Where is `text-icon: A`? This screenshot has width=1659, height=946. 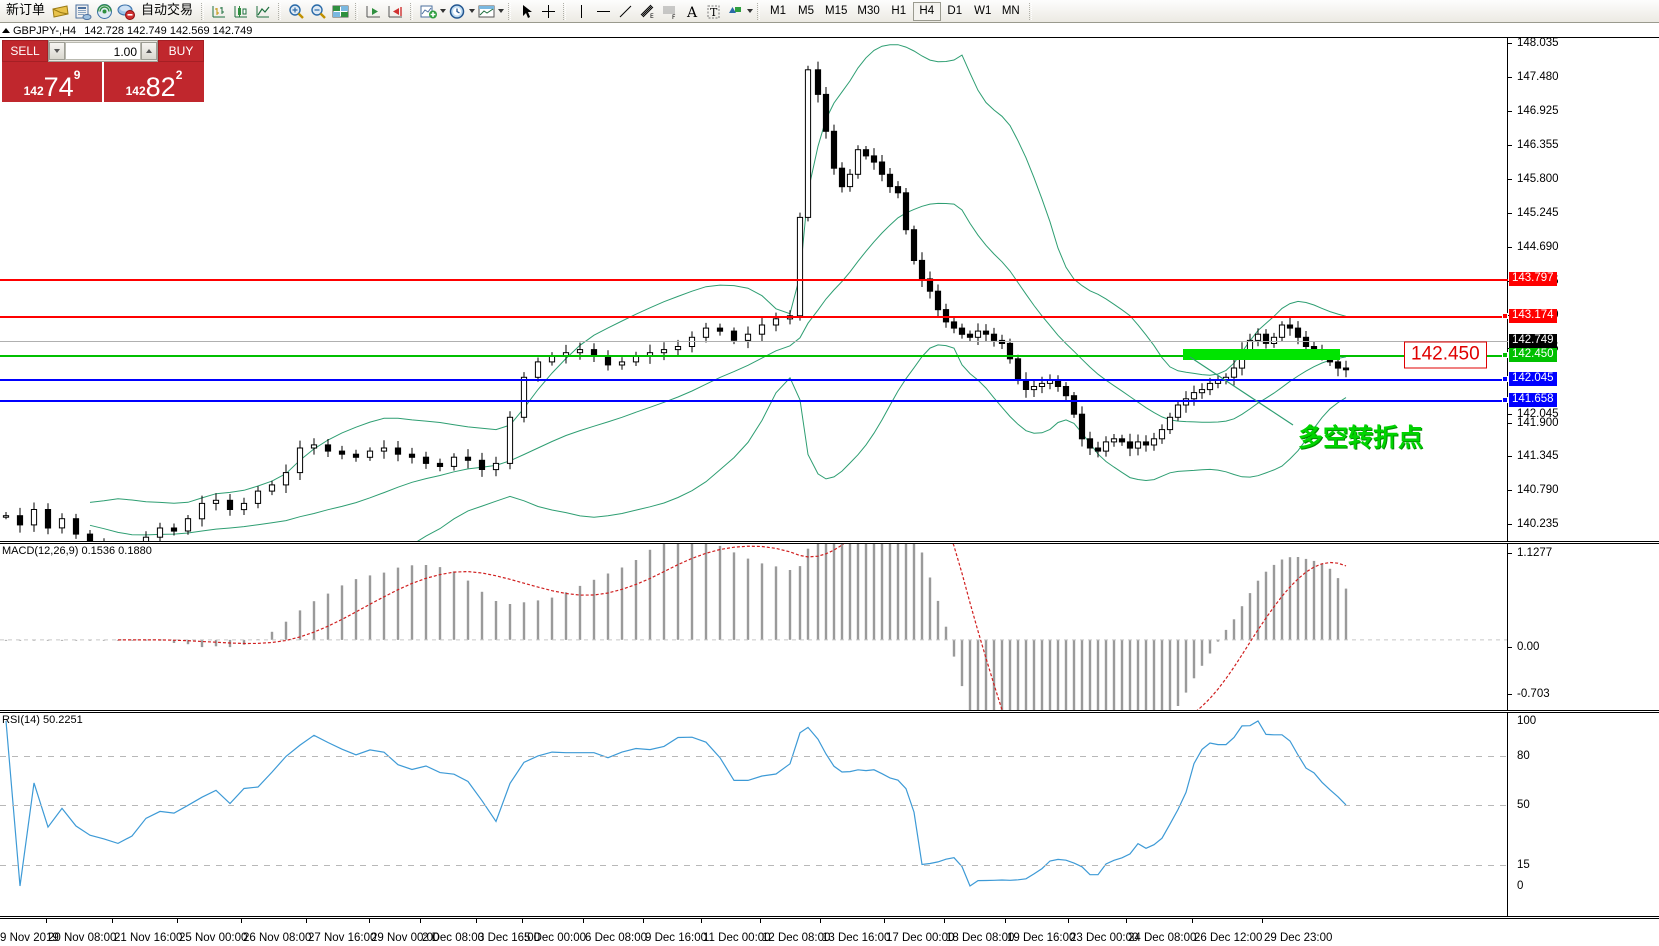 text-icon: A is located at coordinates (691, 11).